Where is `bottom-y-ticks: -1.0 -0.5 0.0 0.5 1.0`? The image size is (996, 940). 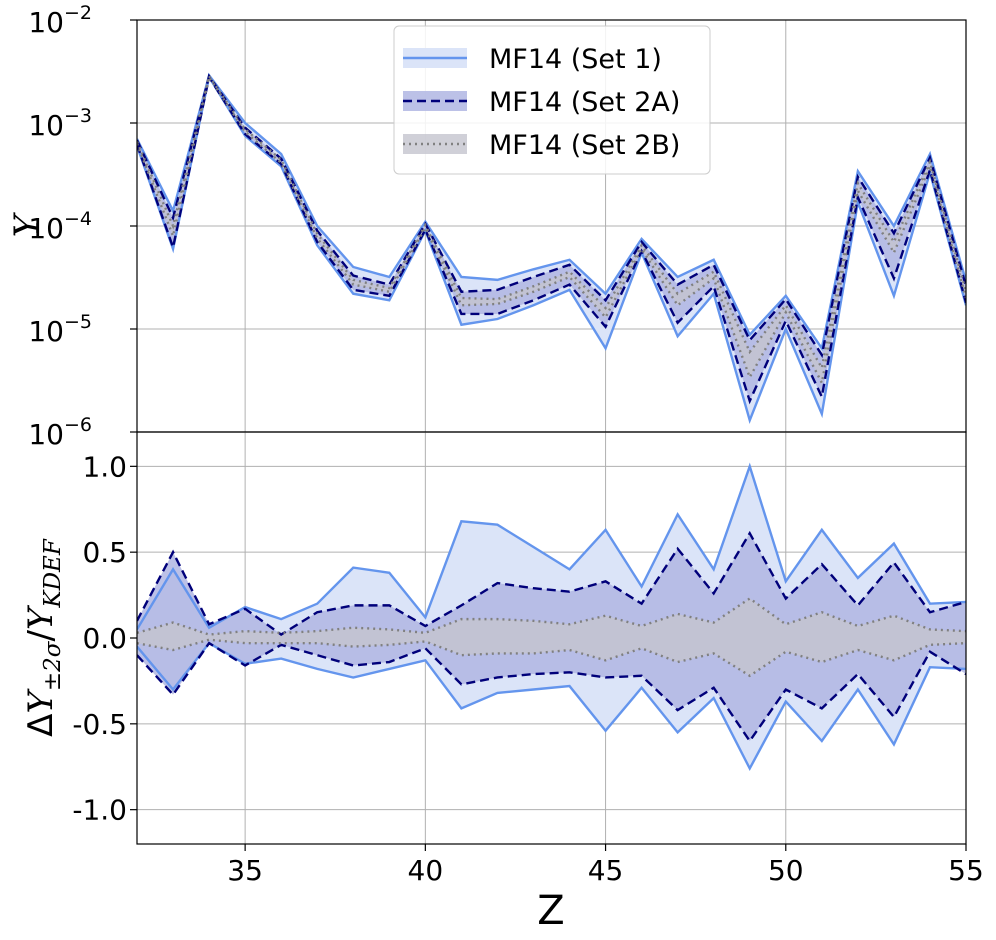 bottom-y-ticks: -1.0 -0.5 0.0 0.5 1.0 is located at coordinates (104, 638).